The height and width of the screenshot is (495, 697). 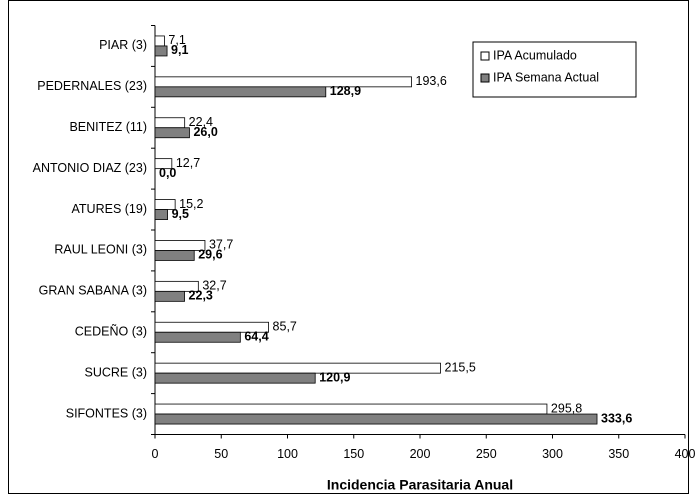 What do you see at coordinates (176, 40) in the screenshot?
I see `value-label: 7,1` at bounding box center [176, 40].